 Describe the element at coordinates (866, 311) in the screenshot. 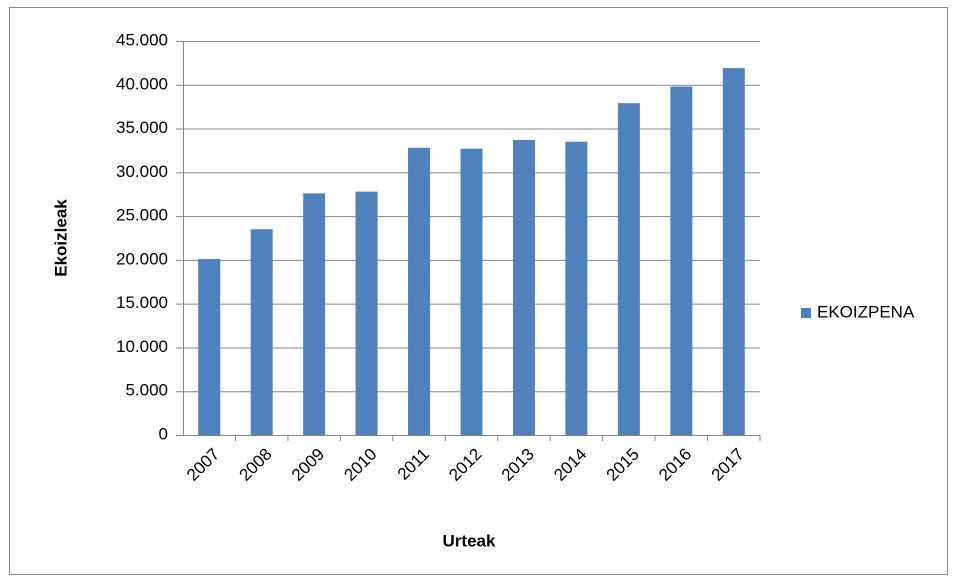

I see `legend-label: EKOIZPENA` at that location.